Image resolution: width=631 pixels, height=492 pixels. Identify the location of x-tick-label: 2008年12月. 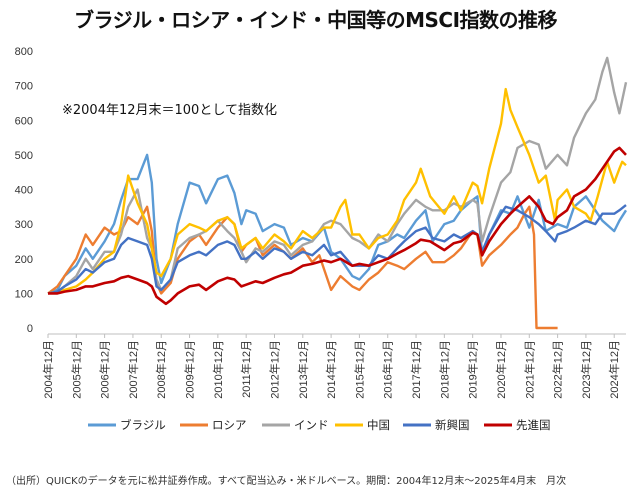
(161, 369).